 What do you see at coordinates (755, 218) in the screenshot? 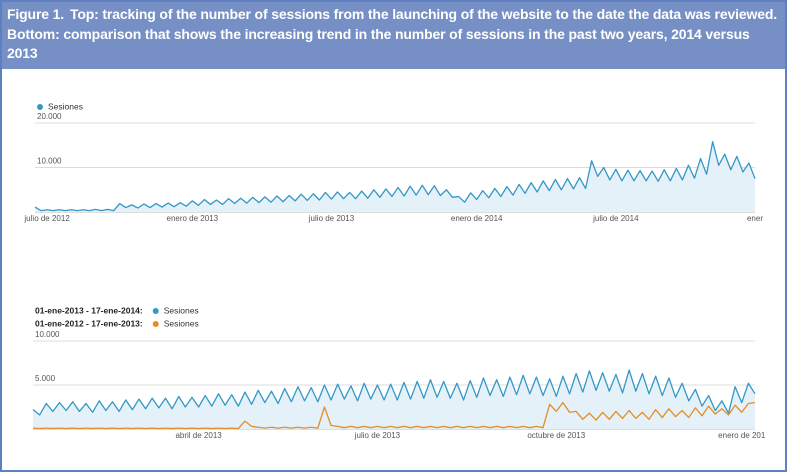
I see `x-tick-label: ener` at bounding box center [755, 218].